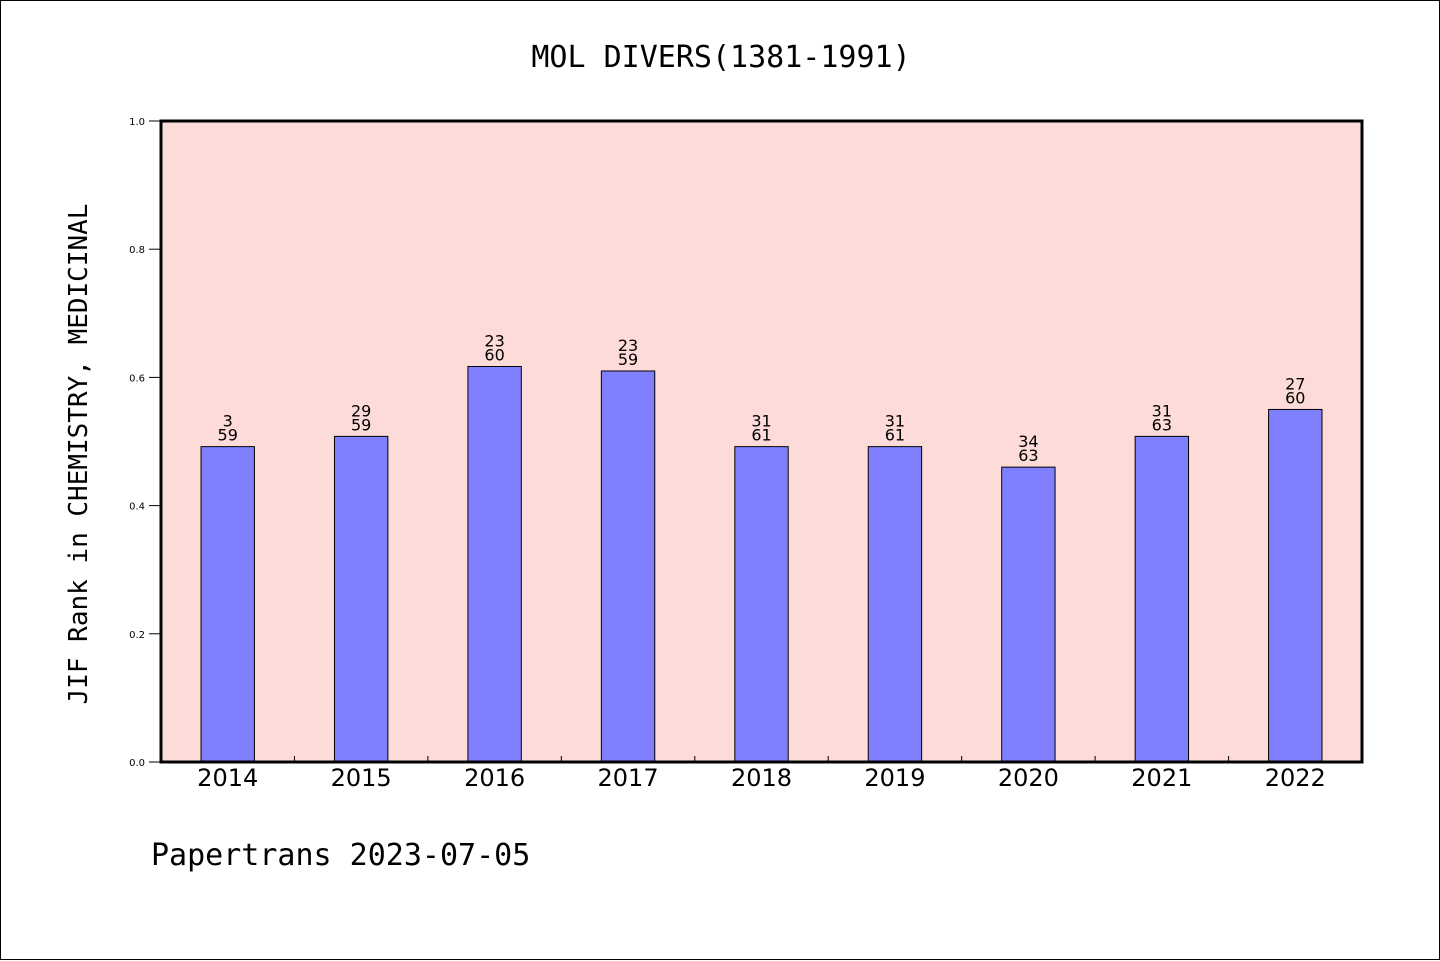 The height and width of the screenshot is (961, 1440). What do you see at coordinates (1028, 441) in the screenshot?
I see `bar-label-rank: 34` at bounding box center [1028, 441].